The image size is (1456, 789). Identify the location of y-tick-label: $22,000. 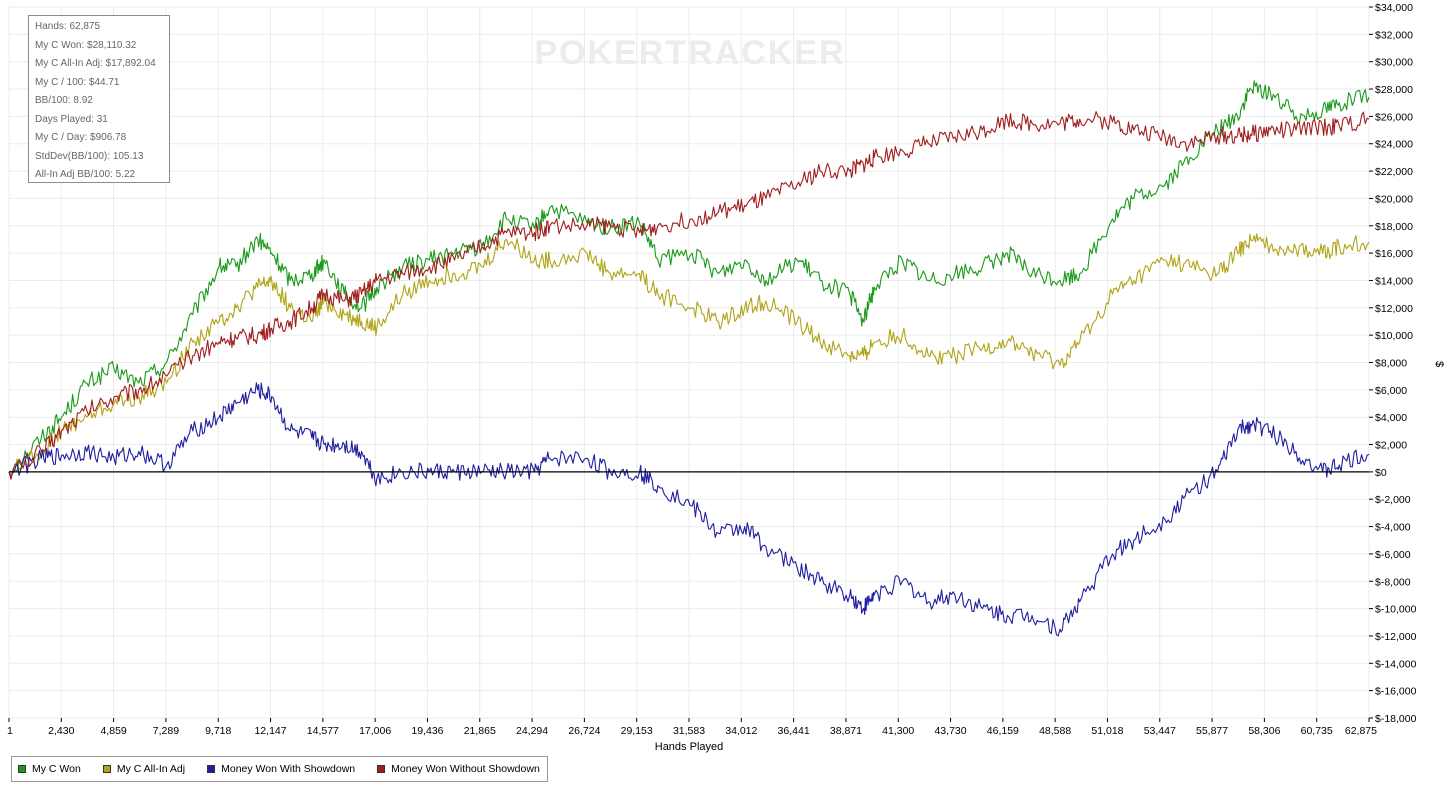
(1394, 172).